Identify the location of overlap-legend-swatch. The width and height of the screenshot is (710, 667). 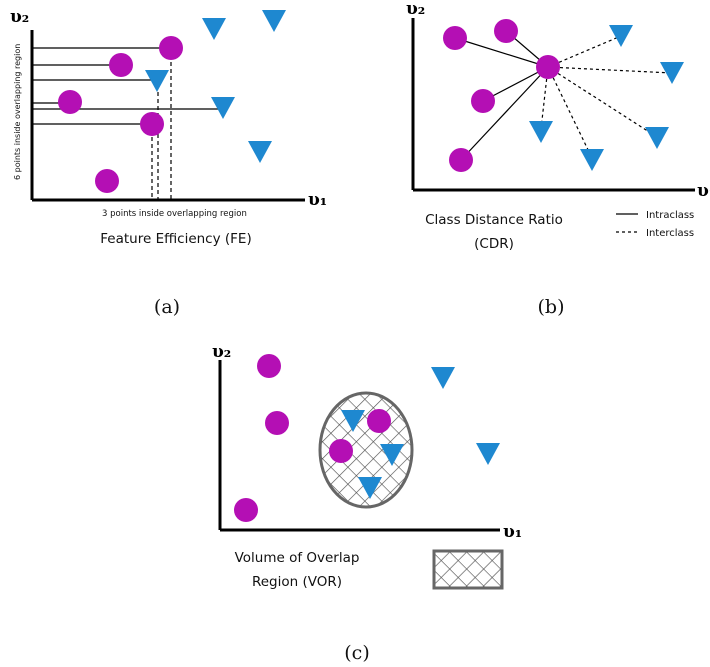
(468, 569).